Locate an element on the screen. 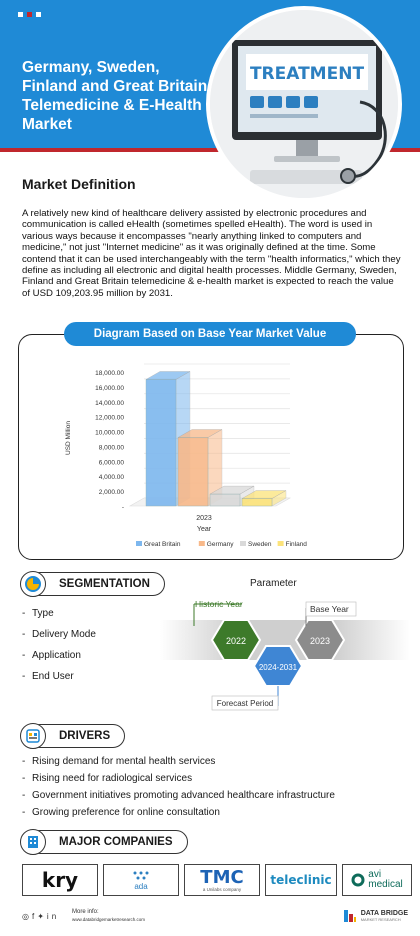  forecast-hexagon is located at coordinates (278, 666).